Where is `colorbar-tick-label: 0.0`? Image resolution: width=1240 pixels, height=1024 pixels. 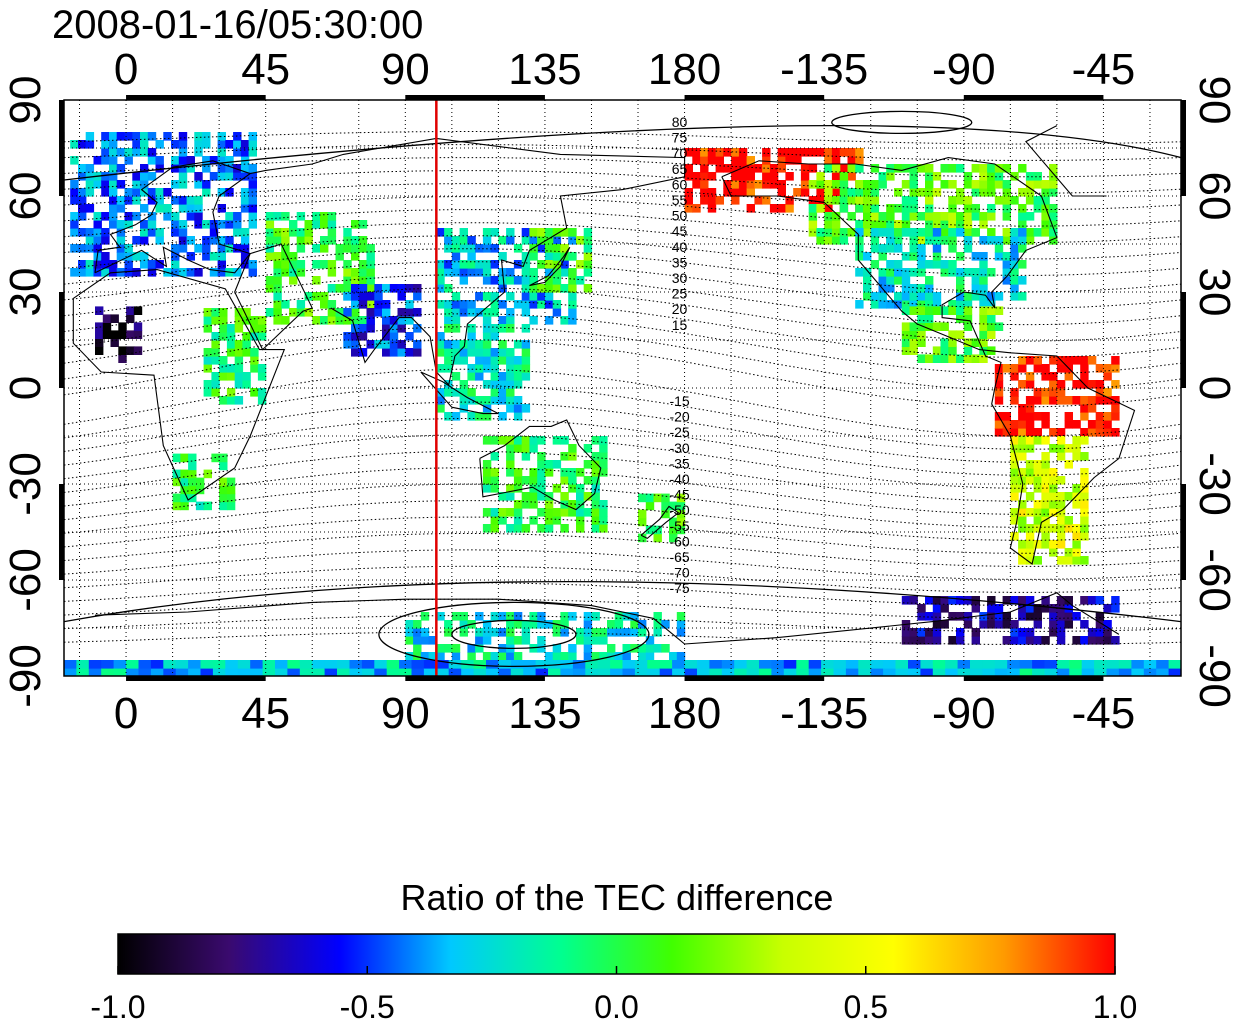
colorbar-tick-label: 0.0 is located at coordinates (616, 1006).